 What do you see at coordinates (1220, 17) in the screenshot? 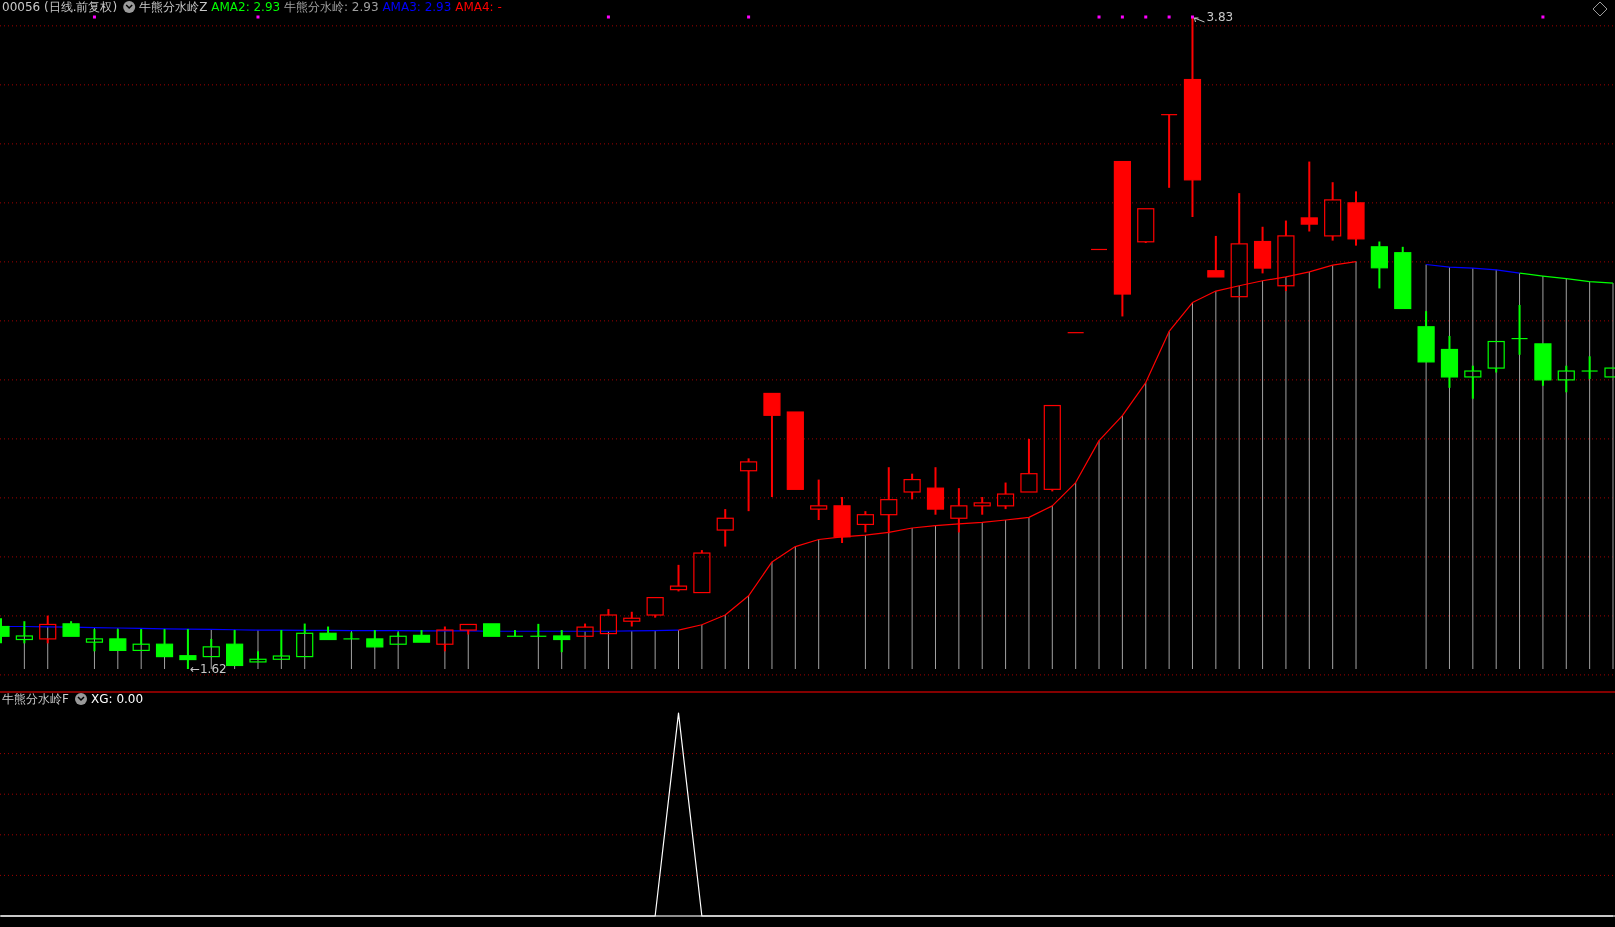
I see `annotation: 3.83` at bounding box center [1220, 17].